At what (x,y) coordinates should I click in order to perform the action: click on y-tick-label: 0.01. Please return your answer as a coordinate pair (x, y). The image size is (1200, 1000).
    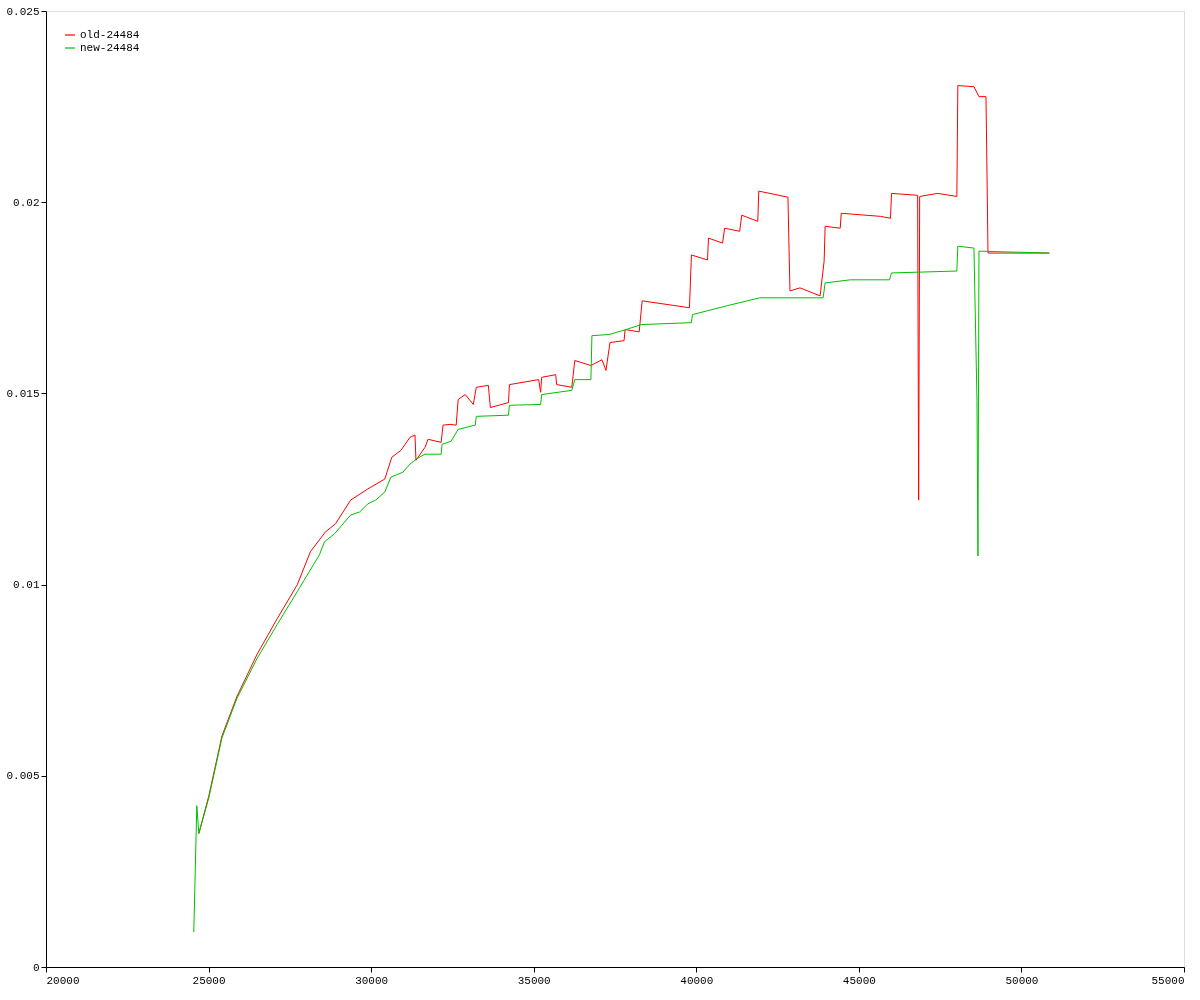
    Looking at the image, I should click on (26, 585).